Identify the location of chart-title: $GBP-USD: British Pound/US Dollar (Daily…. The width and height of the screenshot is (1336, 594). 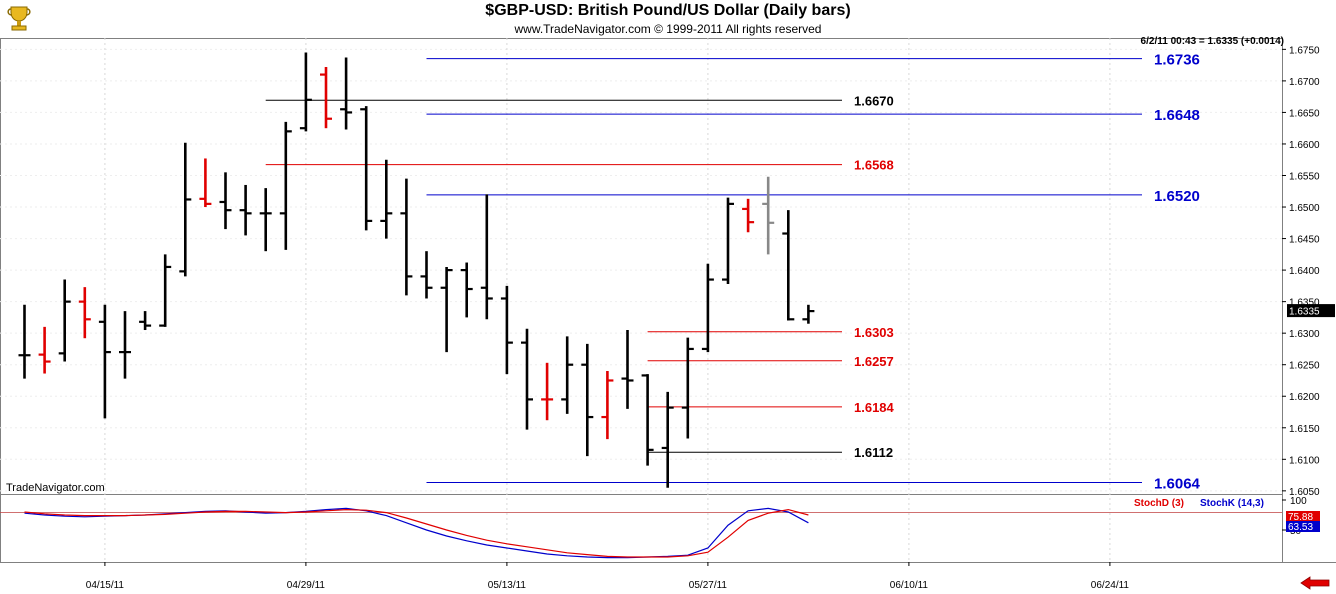
(668, 10).